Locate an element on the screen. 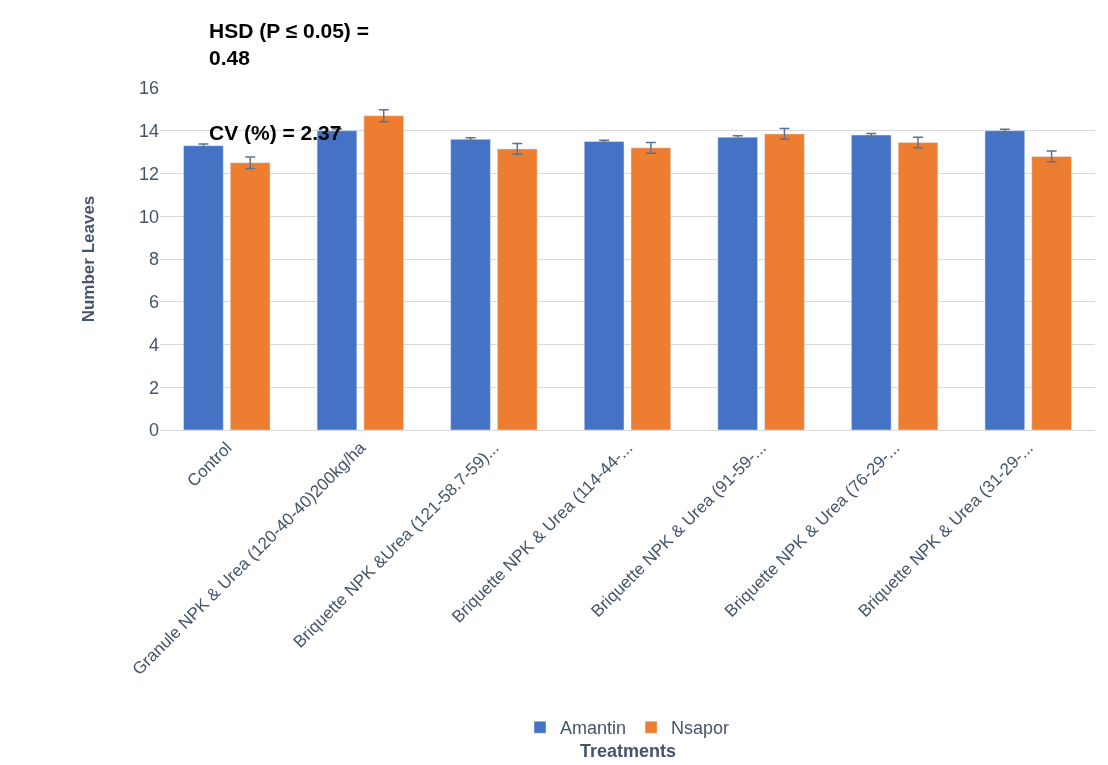  y-tick-label: 10 is located at coordinates (148, 216).